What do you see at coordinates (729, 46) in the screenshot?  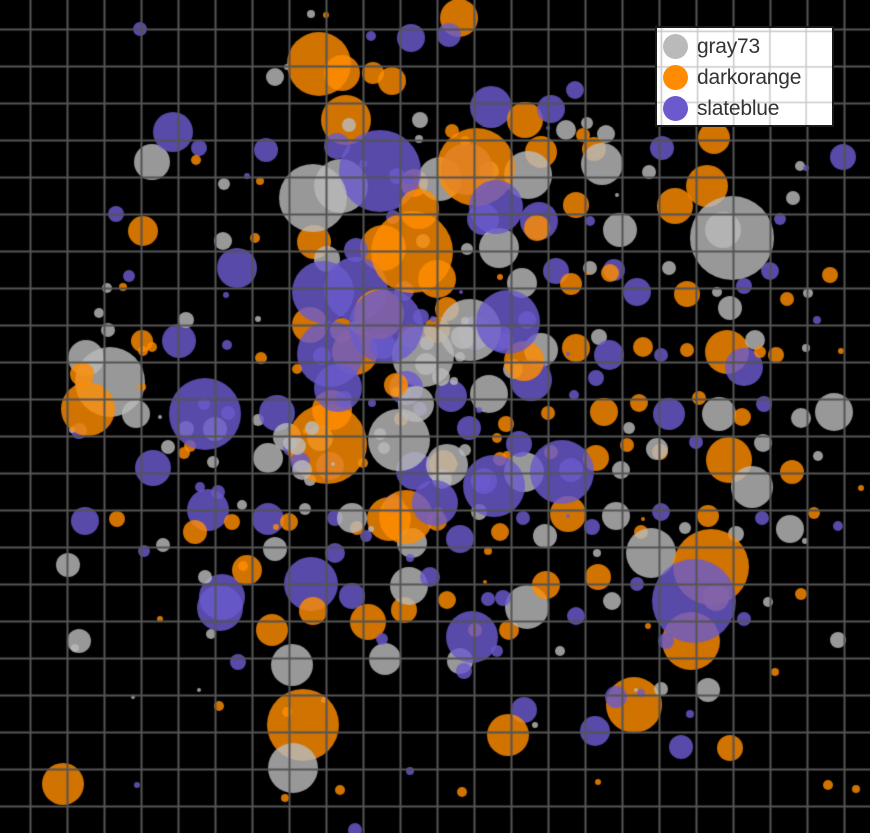 I see `legend-label-gray73: gray73` at bounding box center [729, 46].